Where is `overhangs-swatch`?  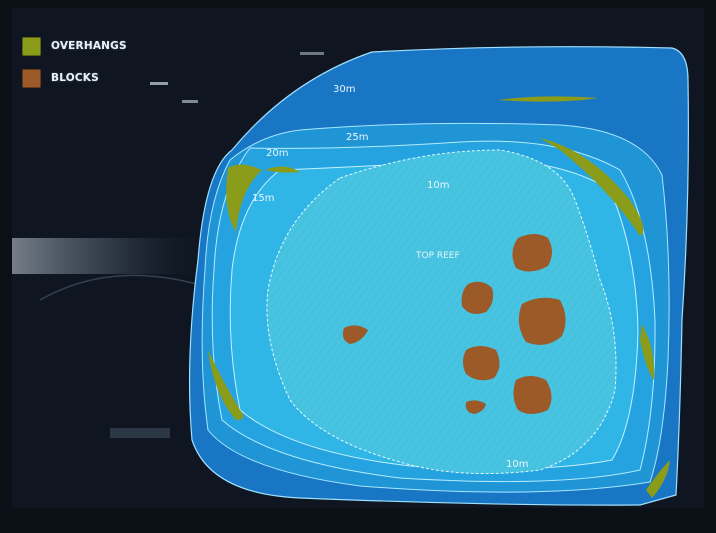 overhangs-swatch is located at coordinates (31, 46).